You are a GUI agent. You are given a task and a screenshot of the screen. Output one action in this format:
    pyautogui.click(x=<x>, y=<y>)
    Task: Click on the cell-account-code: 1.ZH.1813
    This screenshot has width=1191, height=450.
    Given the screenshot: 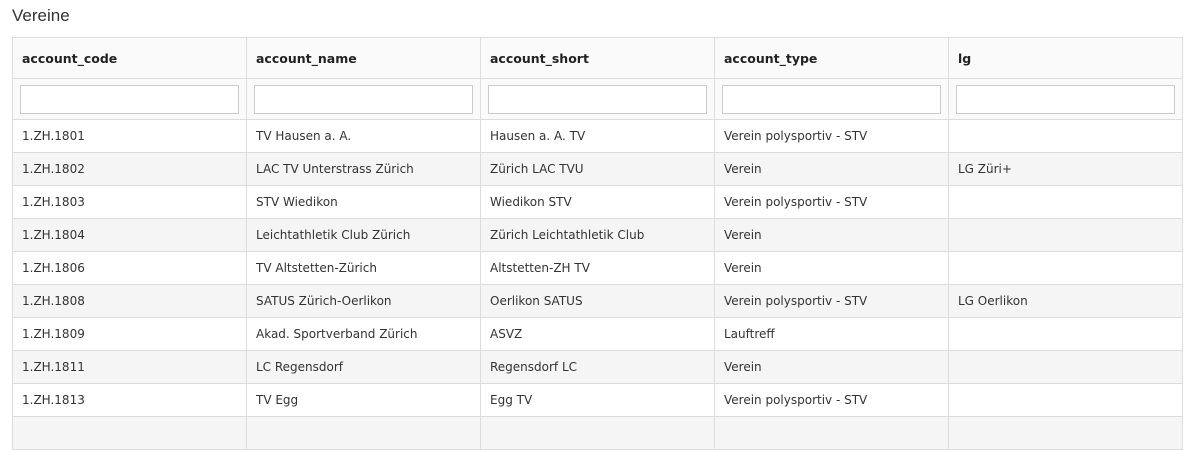 What is the action you would take?
    pyautogui.click(x=129, y=400)
    